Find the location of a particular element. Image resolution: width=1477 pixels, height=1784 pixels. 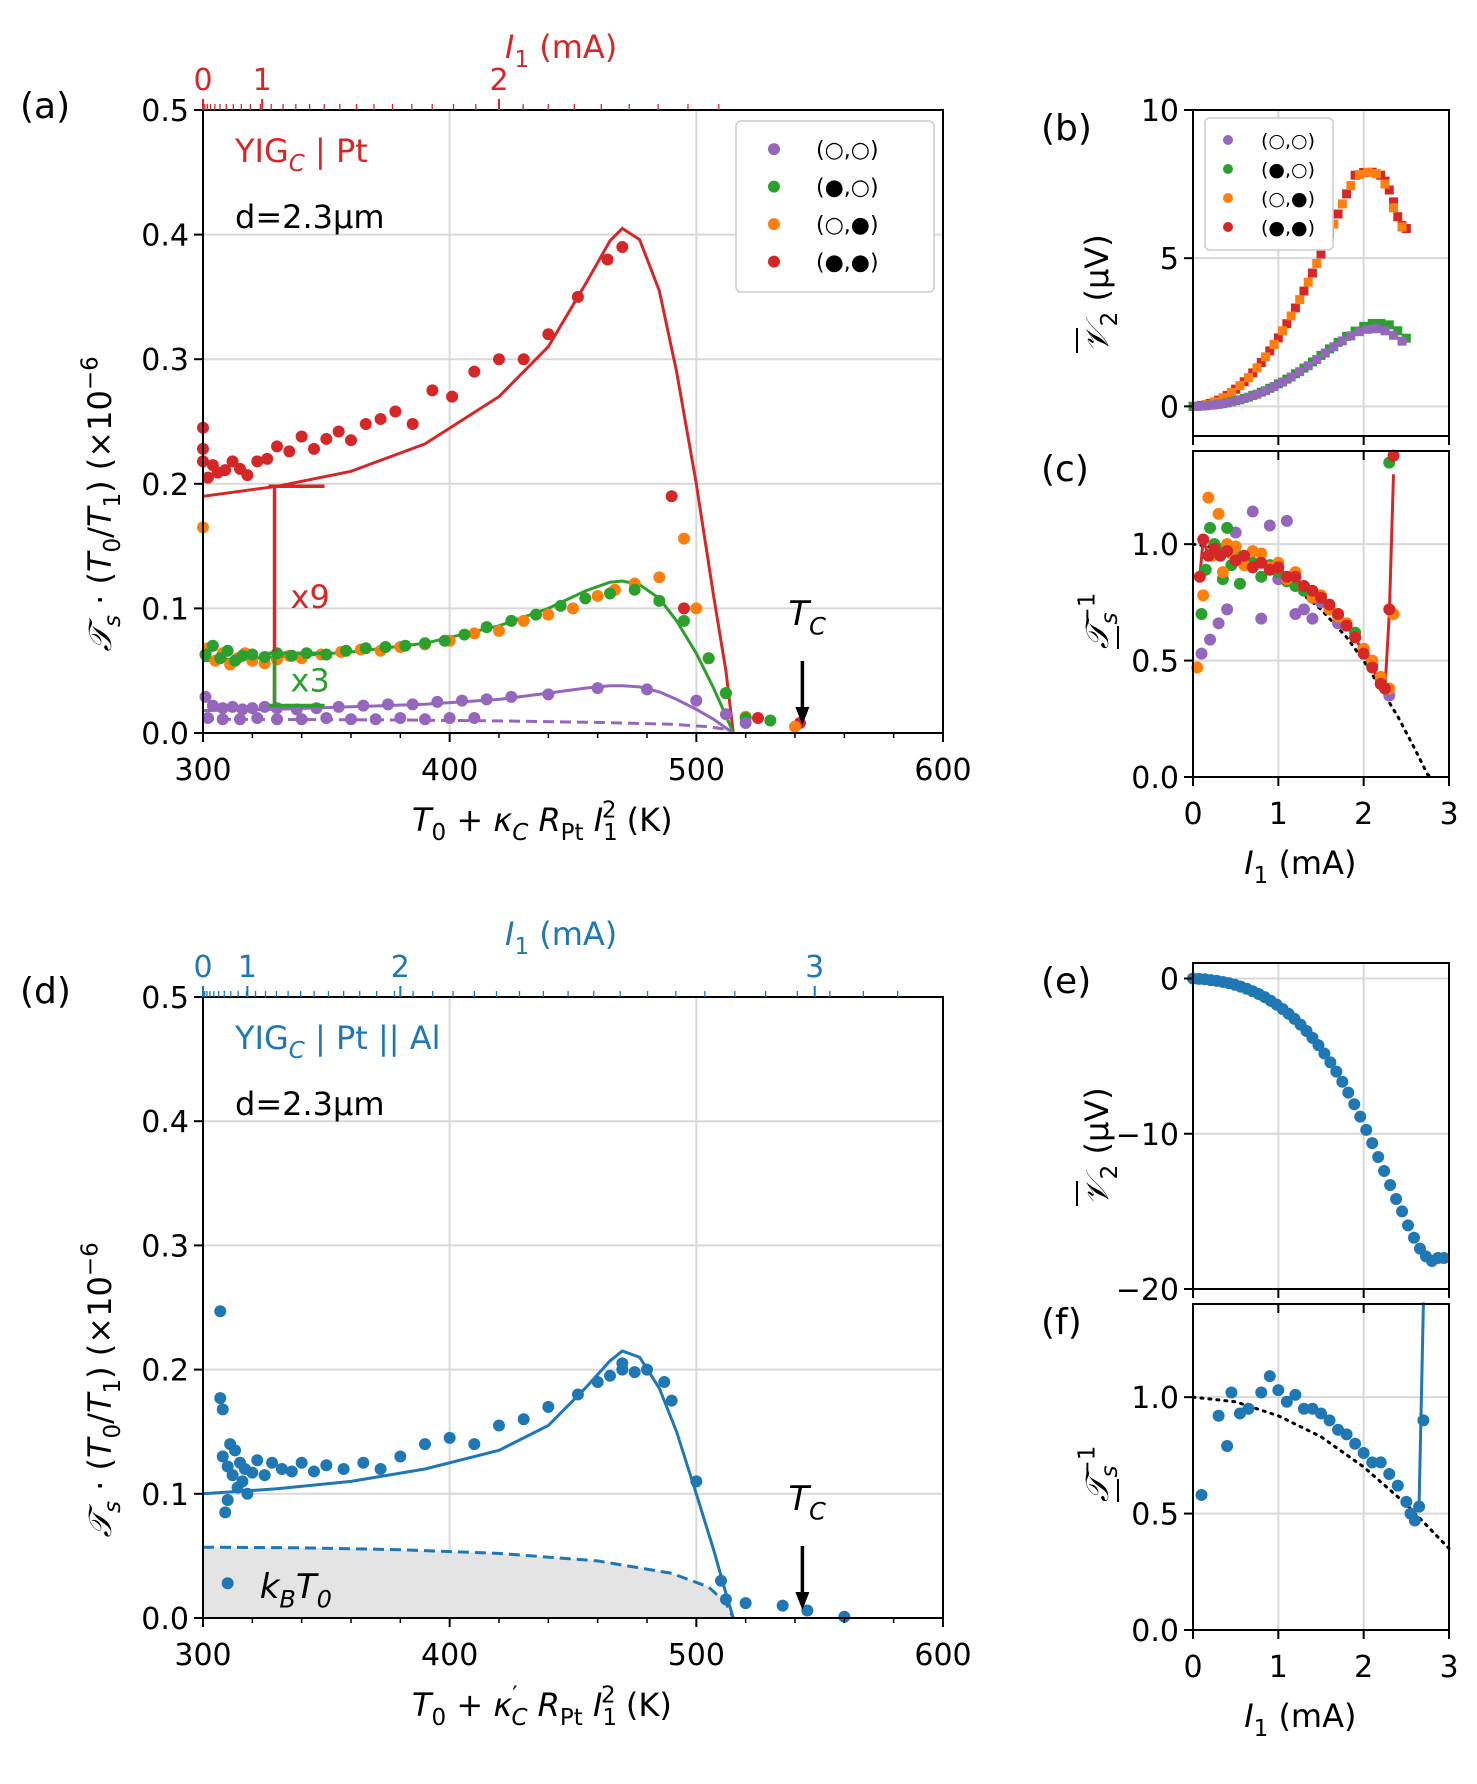

y-tick-label: 0.3 is located at coordinates (165, 1246).